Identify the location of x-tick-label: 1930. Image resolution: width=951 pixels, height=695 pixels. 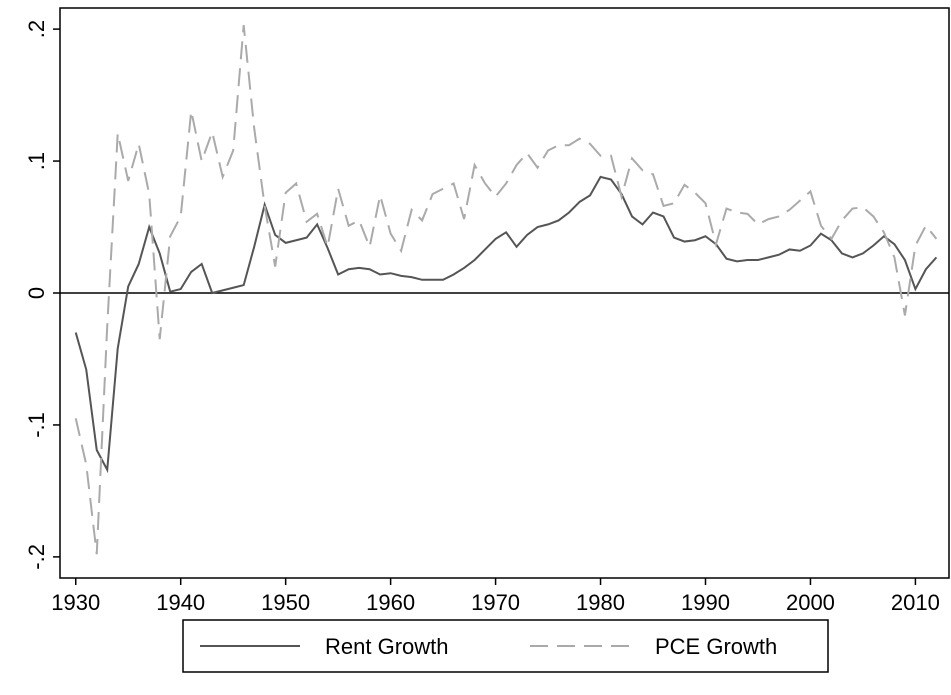
(75, 602).